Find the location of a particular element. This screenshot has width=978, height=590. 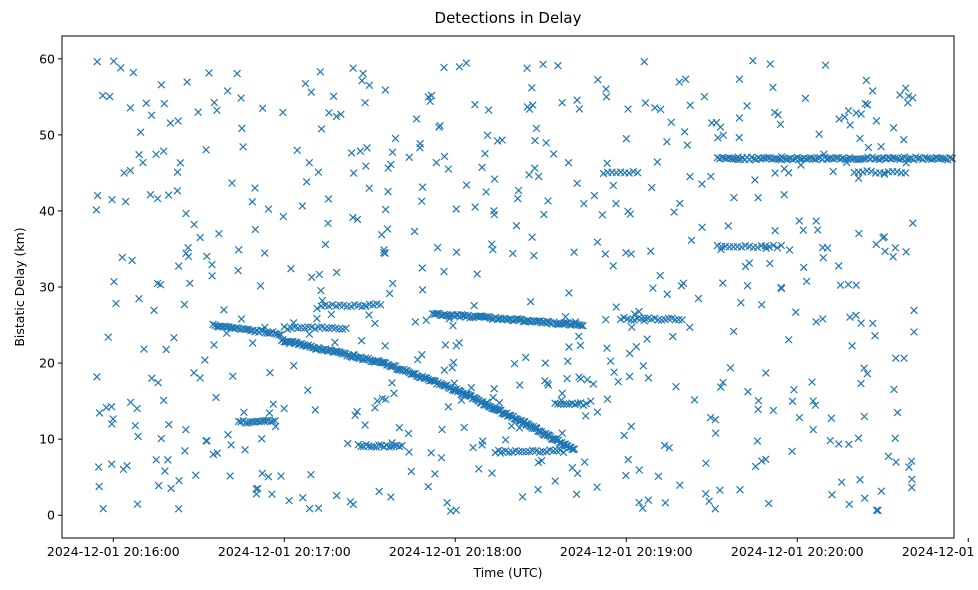

x-tick-label: 2024-12-01 20:16:00 is located at coordinates (113, 551).